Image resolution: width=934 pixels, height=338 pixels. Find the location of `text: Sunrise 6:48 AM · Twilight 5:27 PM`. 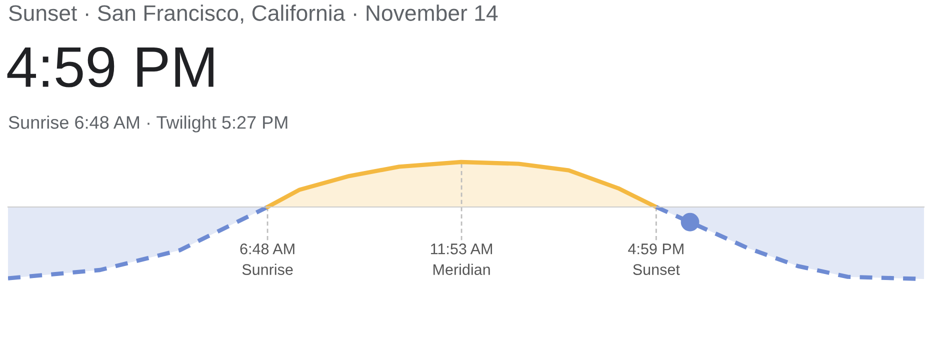

text: Sunrise 6:48 AM · Twilight 5:27 PM is located at coordinates (148, 124).